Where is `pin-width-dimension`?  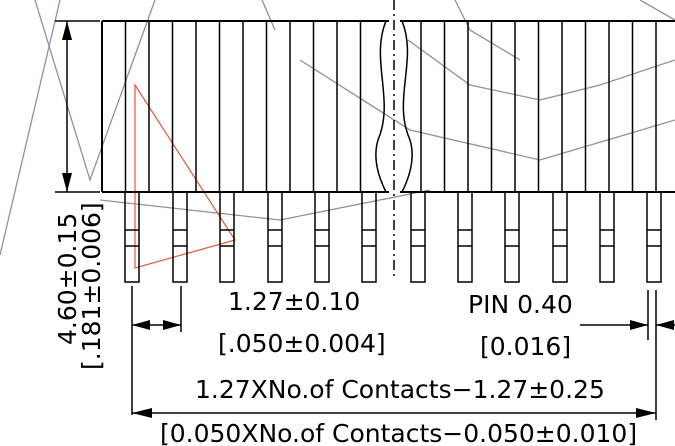 pin-width-dimension is located at coordinates (627, 315).